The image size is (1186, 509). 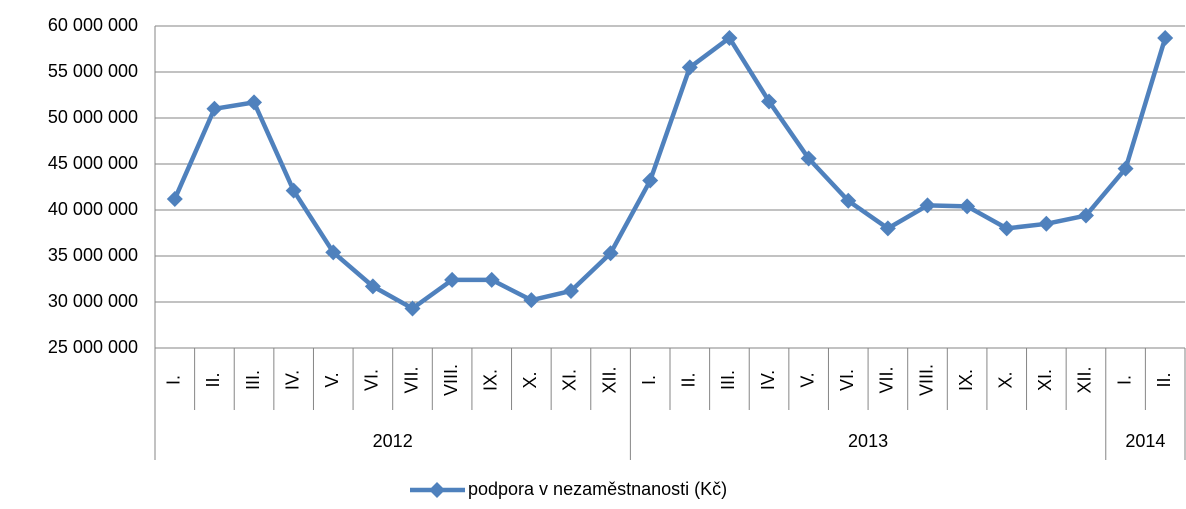 I want to click on y-tick-label: 25 000 000, so click(x=93, y=347).